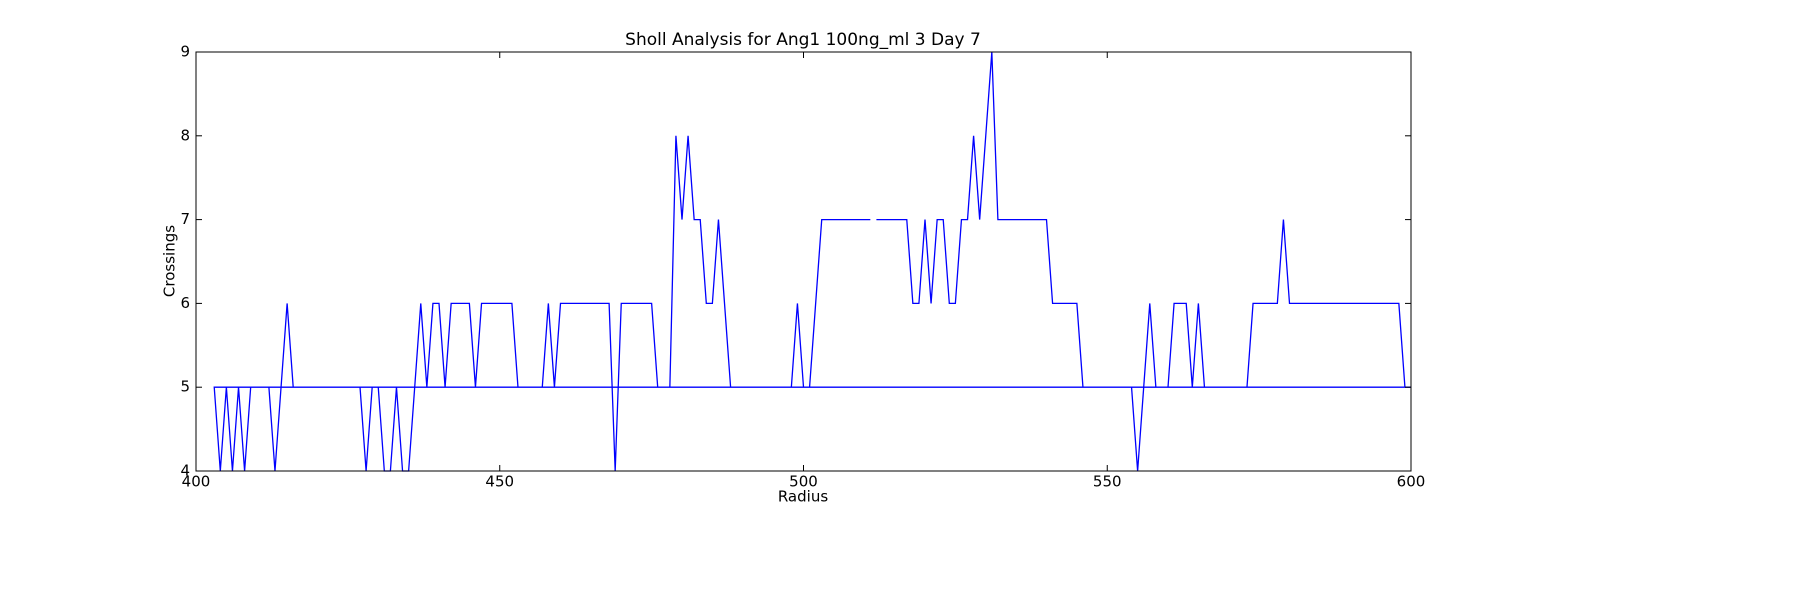  What do you see at coordinates (170, 261) in the screenshot?
I see `y-axis-label: Crossings` at bounding box center [170, 261].